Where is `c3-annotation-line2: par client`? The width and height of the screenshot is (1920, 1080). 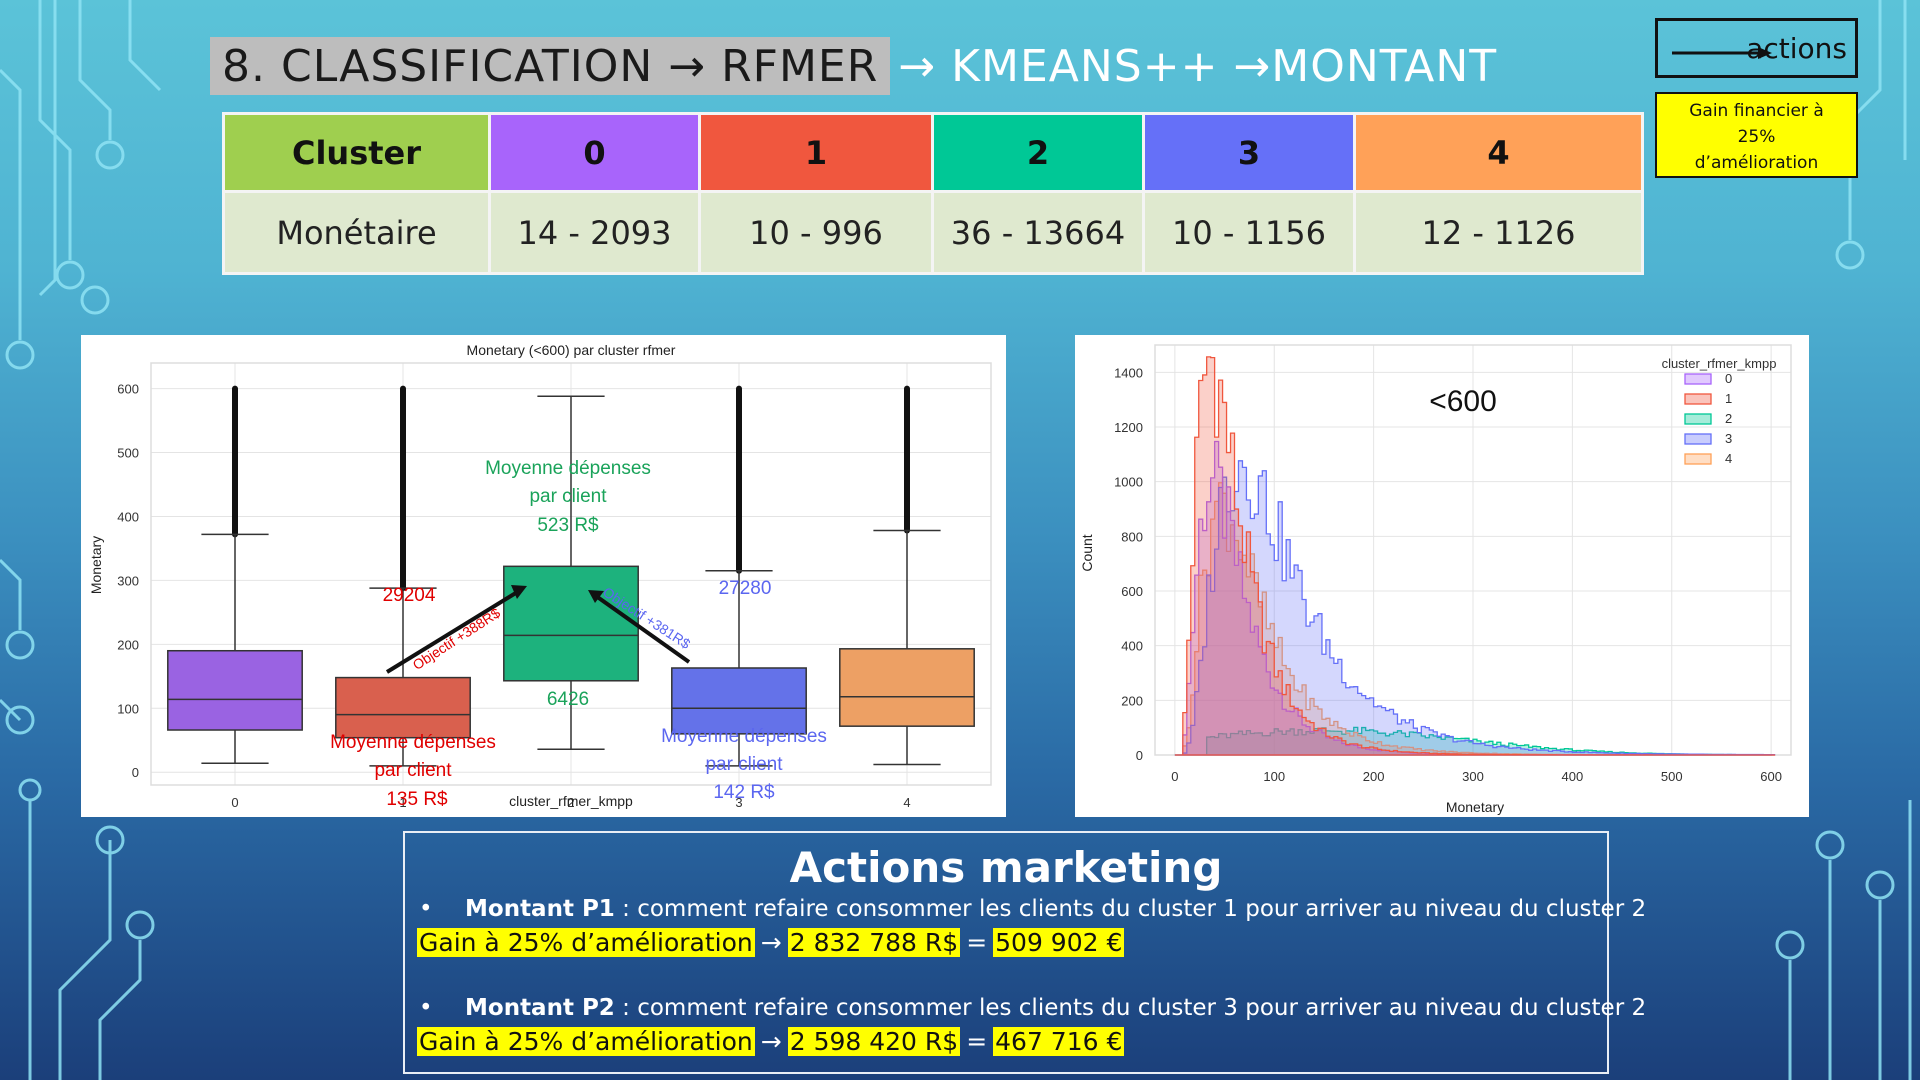
c3-annotation-line2: par client is located at coordinates (744, 764).